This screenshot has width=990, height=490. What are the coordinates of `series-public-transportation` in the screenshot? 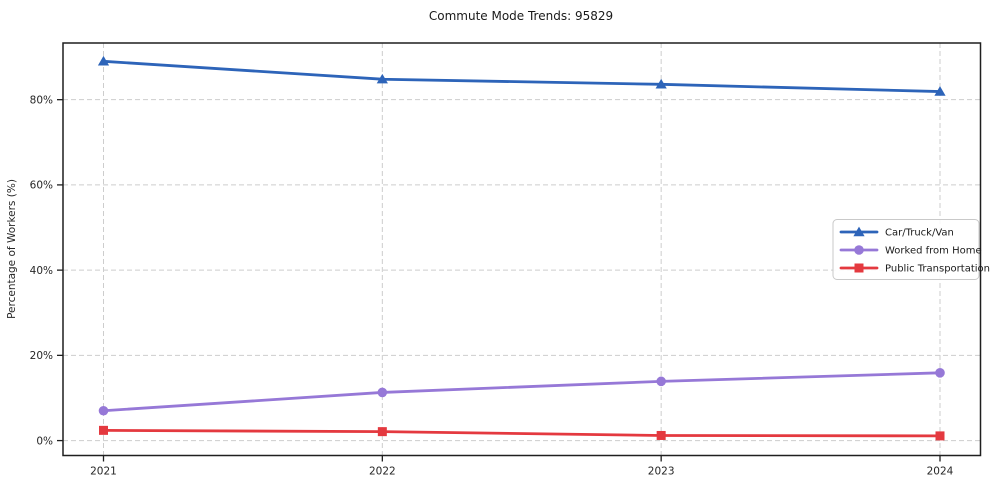 It's located at (522, 433).